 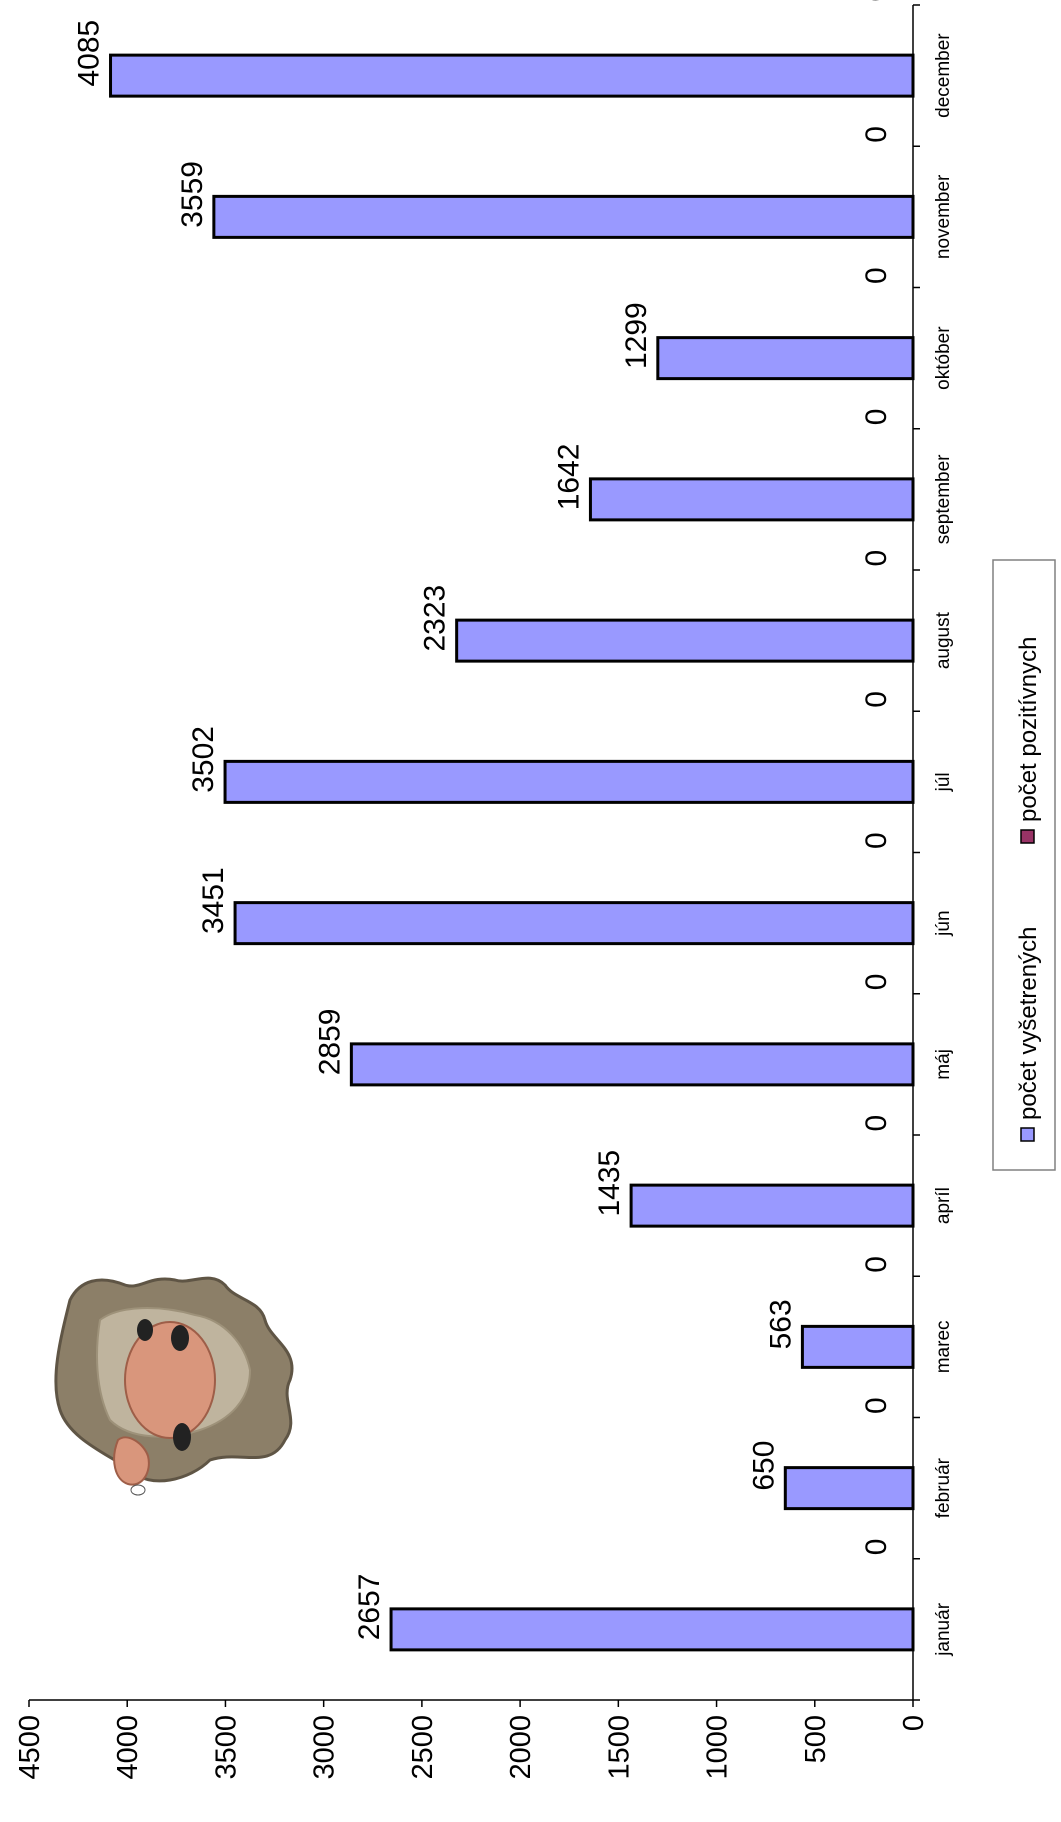 What do you see at coordinates (780, 1324) in the screenshot?
I see `data-label-pocet-vysetrenych: 563` at bounding box center [780, 1324].